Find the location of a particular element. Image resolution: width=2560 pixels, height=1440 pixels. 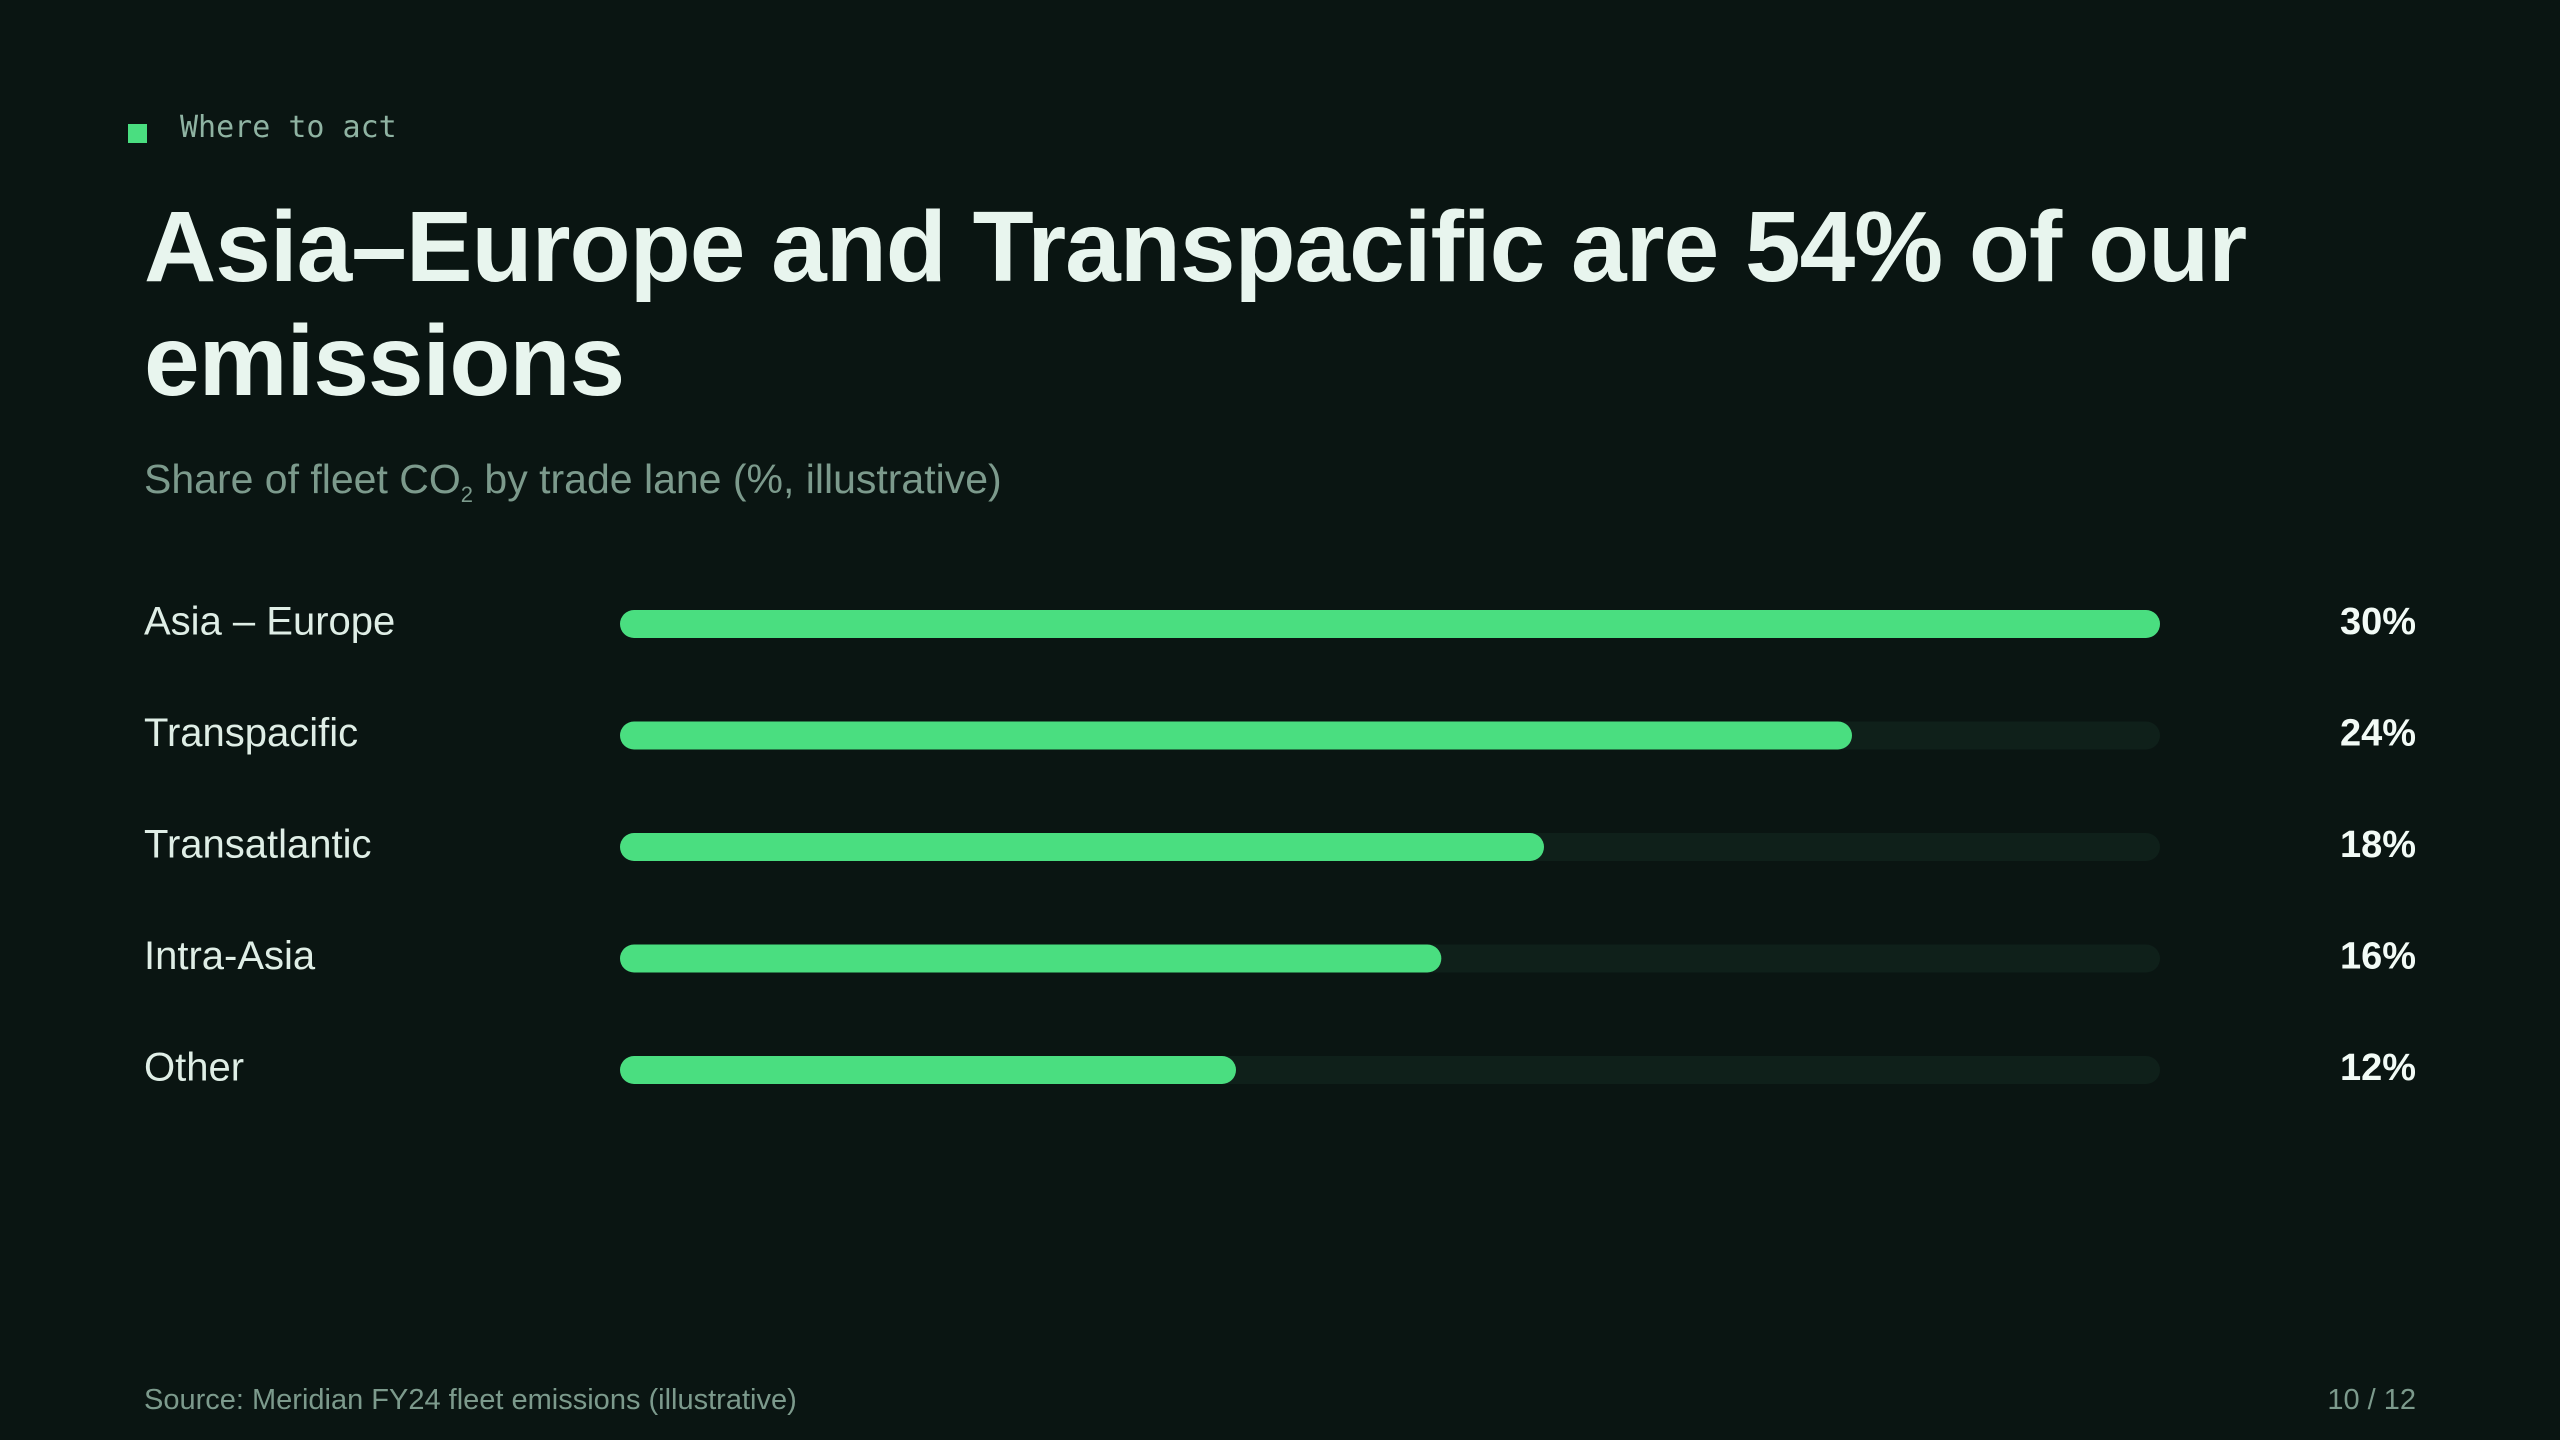

value-label: 30% is located at coordinates (2378, 622).